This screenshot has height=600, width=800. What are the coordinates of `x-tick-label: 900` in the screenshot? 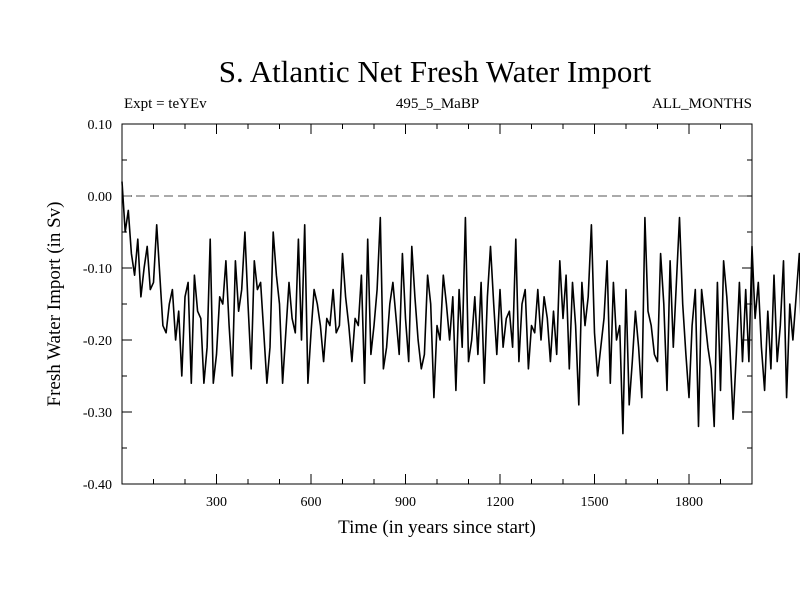 It's located at (405, 502).